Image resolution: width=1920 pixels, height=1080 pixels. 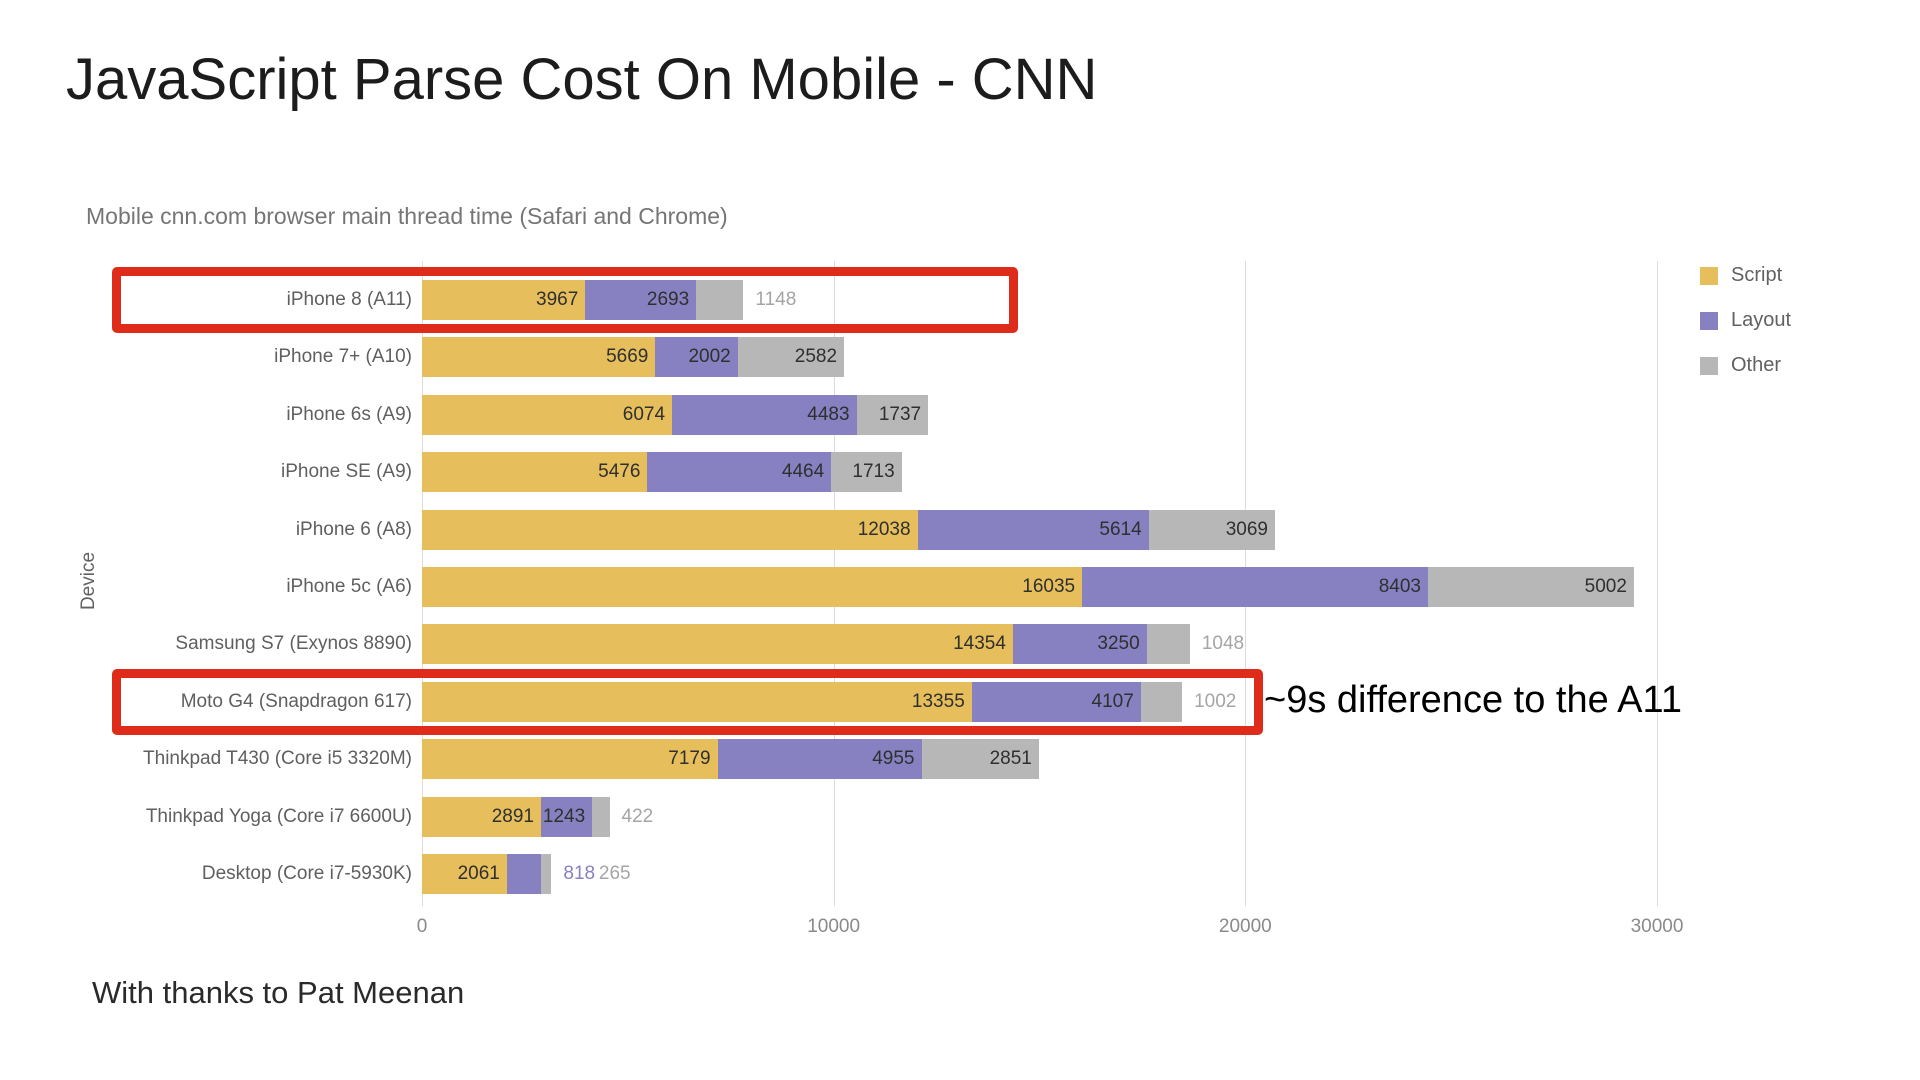 I want to click on bar-value-label: 14354, so click(x=979, y=644).